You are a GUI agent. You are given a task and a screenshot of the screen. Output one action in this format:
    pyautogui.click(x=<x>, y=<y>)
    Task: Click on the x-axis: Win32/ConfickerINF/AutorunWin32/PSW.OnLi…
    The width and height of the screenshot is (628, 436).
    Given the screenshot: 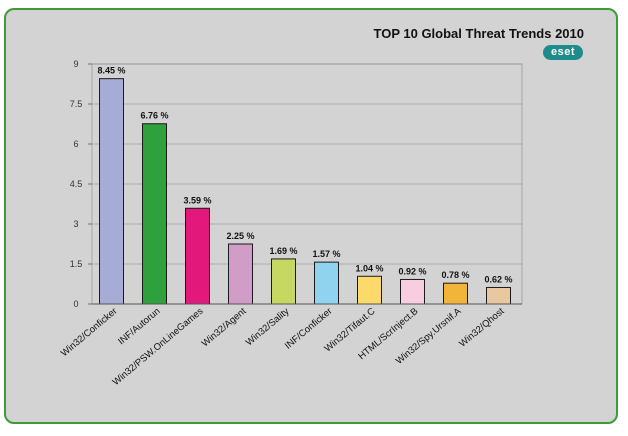 What is the action you would take?
    pyautogui.click(x=290, y=345)
    